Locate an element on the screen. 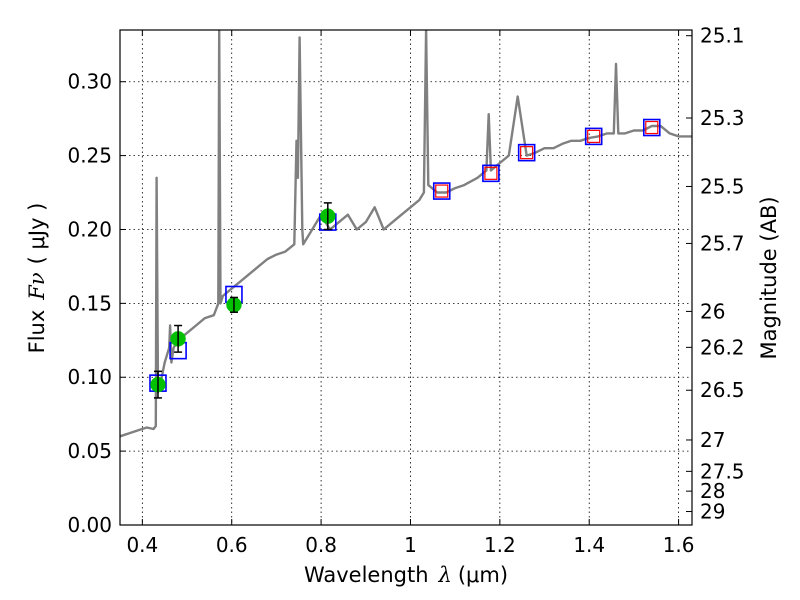 The width and height of the screenshot is (800, 600). x-tick-label: 0.4 is located at coordinates (142, 545).